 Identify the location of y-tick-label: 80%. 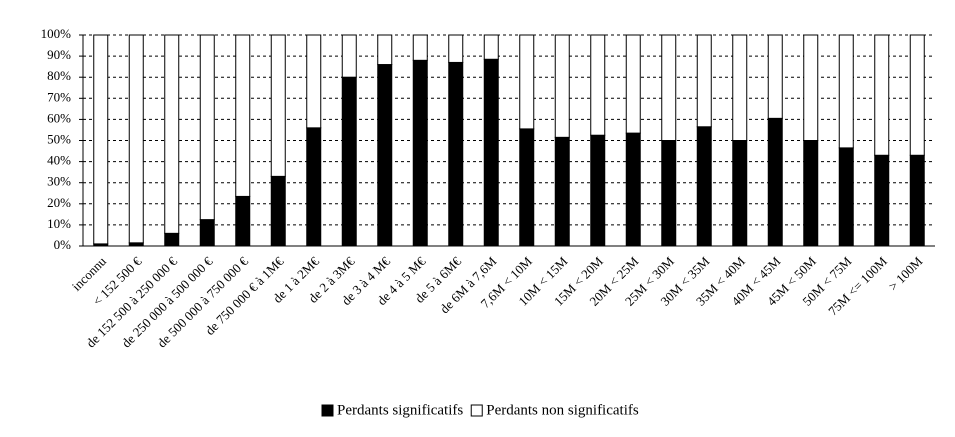
(59, 75).